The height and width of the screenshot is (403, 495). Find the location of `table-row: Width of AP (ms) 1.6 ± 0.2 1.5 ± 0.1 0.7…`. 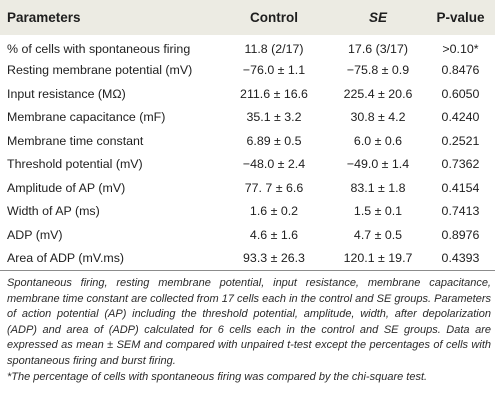

table-row: Width of AP (ms) 1.6 ± 0.2 1.5 ± 0.1 0.7… is located at coordinates (247, 212).